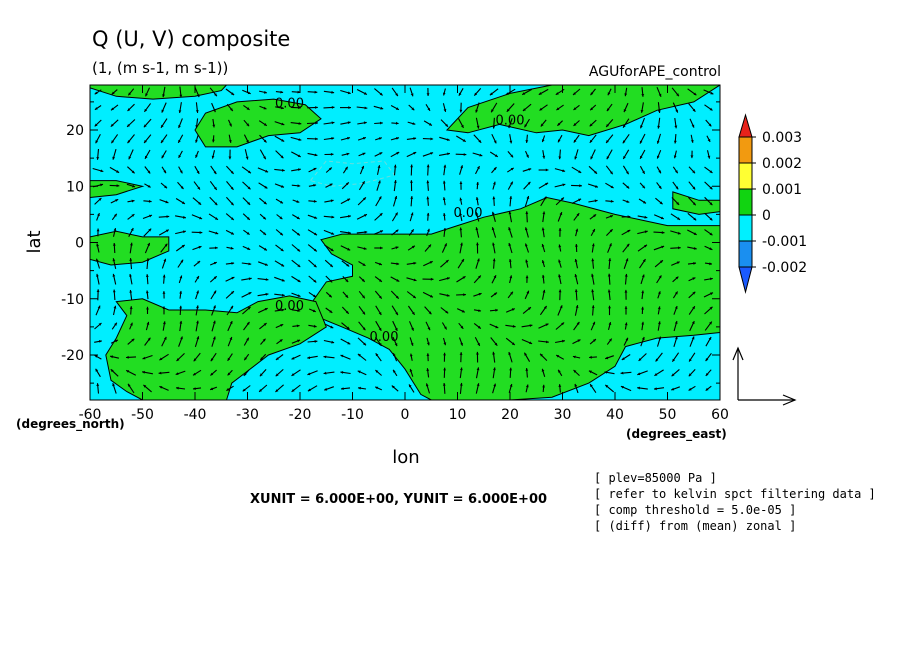 The width and height of the screenshot is (904, 658). What do you see at coordinates (766, 216) in the screenshot?
I see `colorbar-label: 0` at bounding box center [766, 216].